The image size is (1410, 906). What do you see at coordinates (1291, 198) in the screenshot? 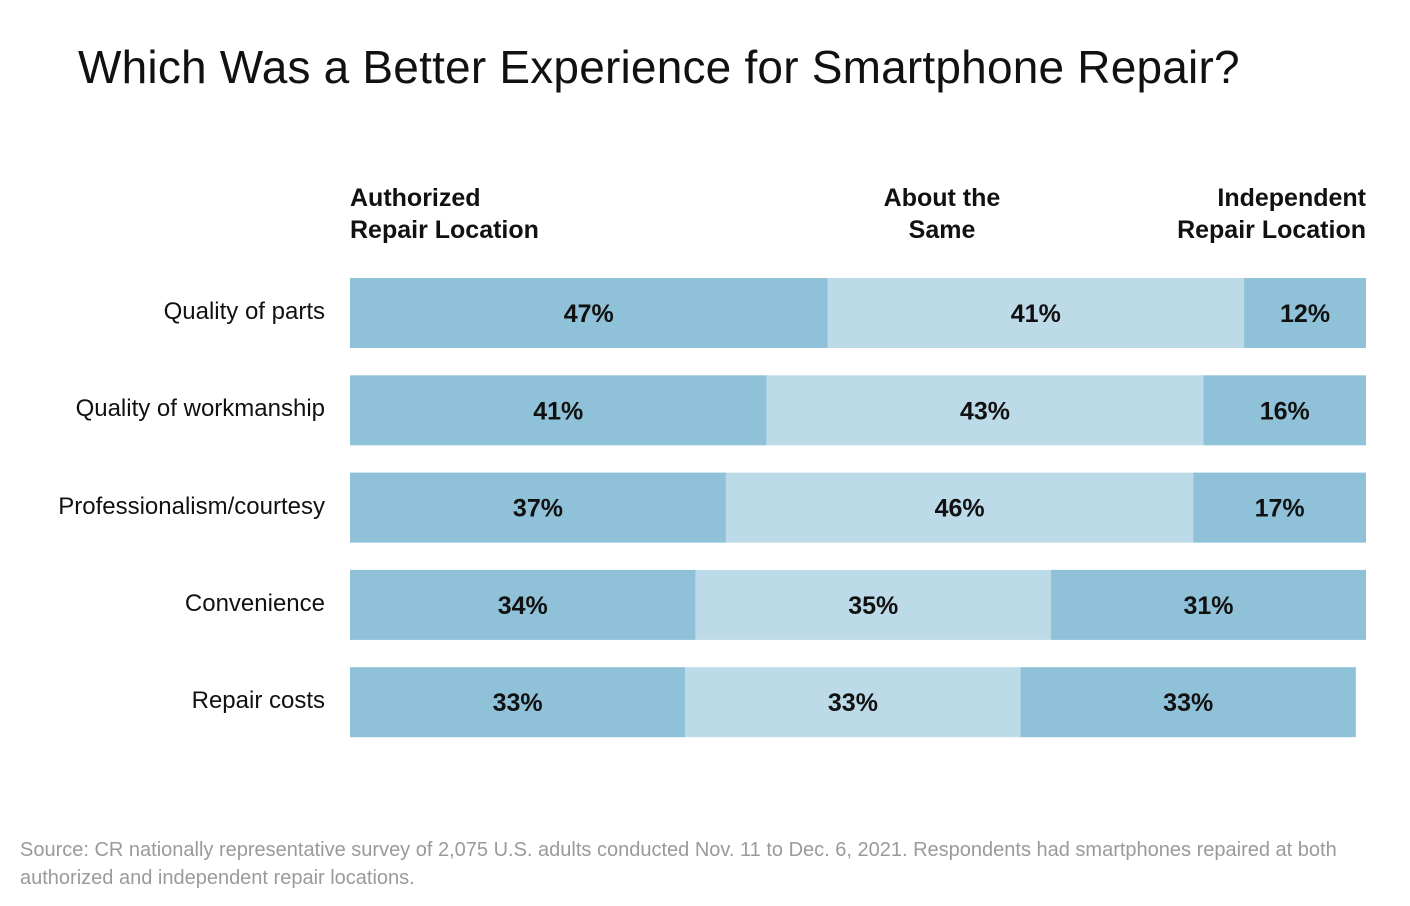
I see `legend-independent-line-1: Independent` at bounding box center [1291, 198].